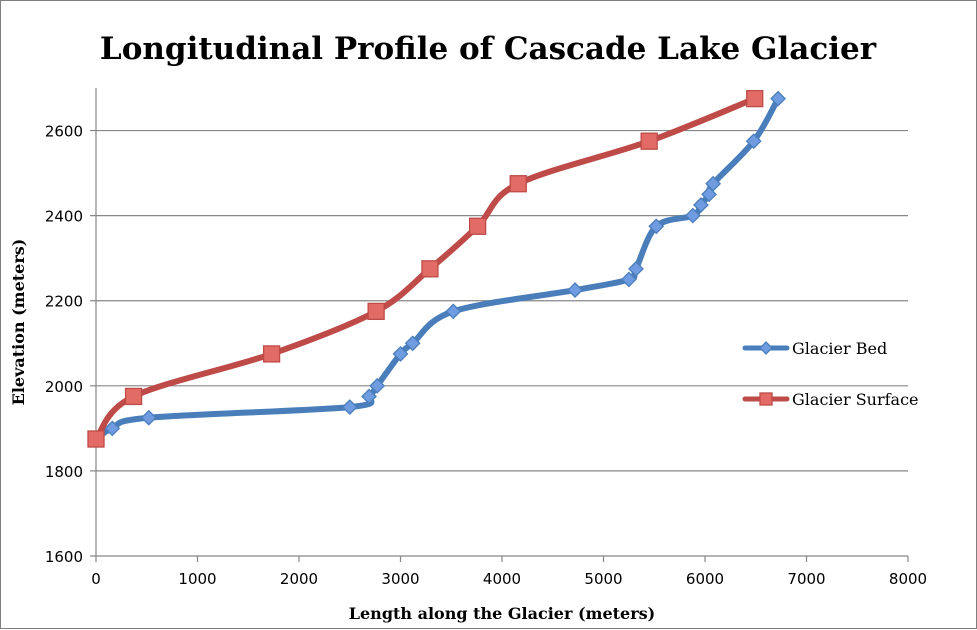  What do you see at coordinates (64, 387) in the screenshot?
I see `y-tick-label: 2000` at bounding box center [64, 387].